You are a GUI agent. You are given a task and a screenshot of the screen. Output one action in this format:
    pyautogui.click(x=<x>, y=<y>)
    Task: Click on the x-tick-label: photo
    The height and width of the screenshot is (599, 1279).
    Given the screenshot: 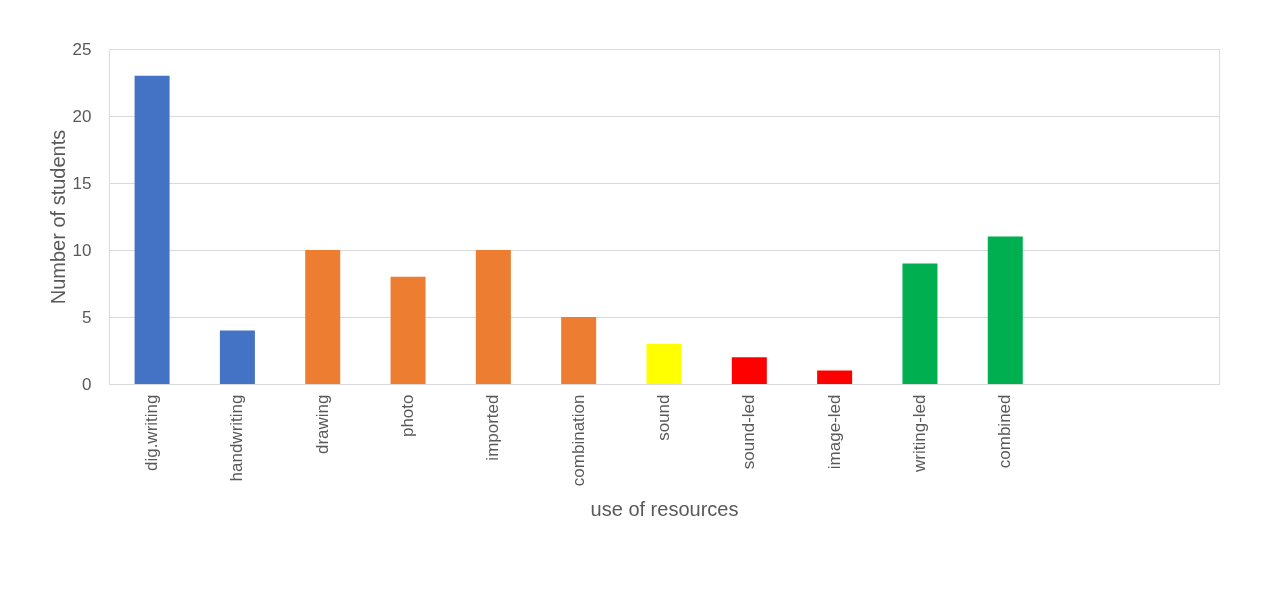 What is the action you would take?
    pyautogui.click(x=408, y=416)
    